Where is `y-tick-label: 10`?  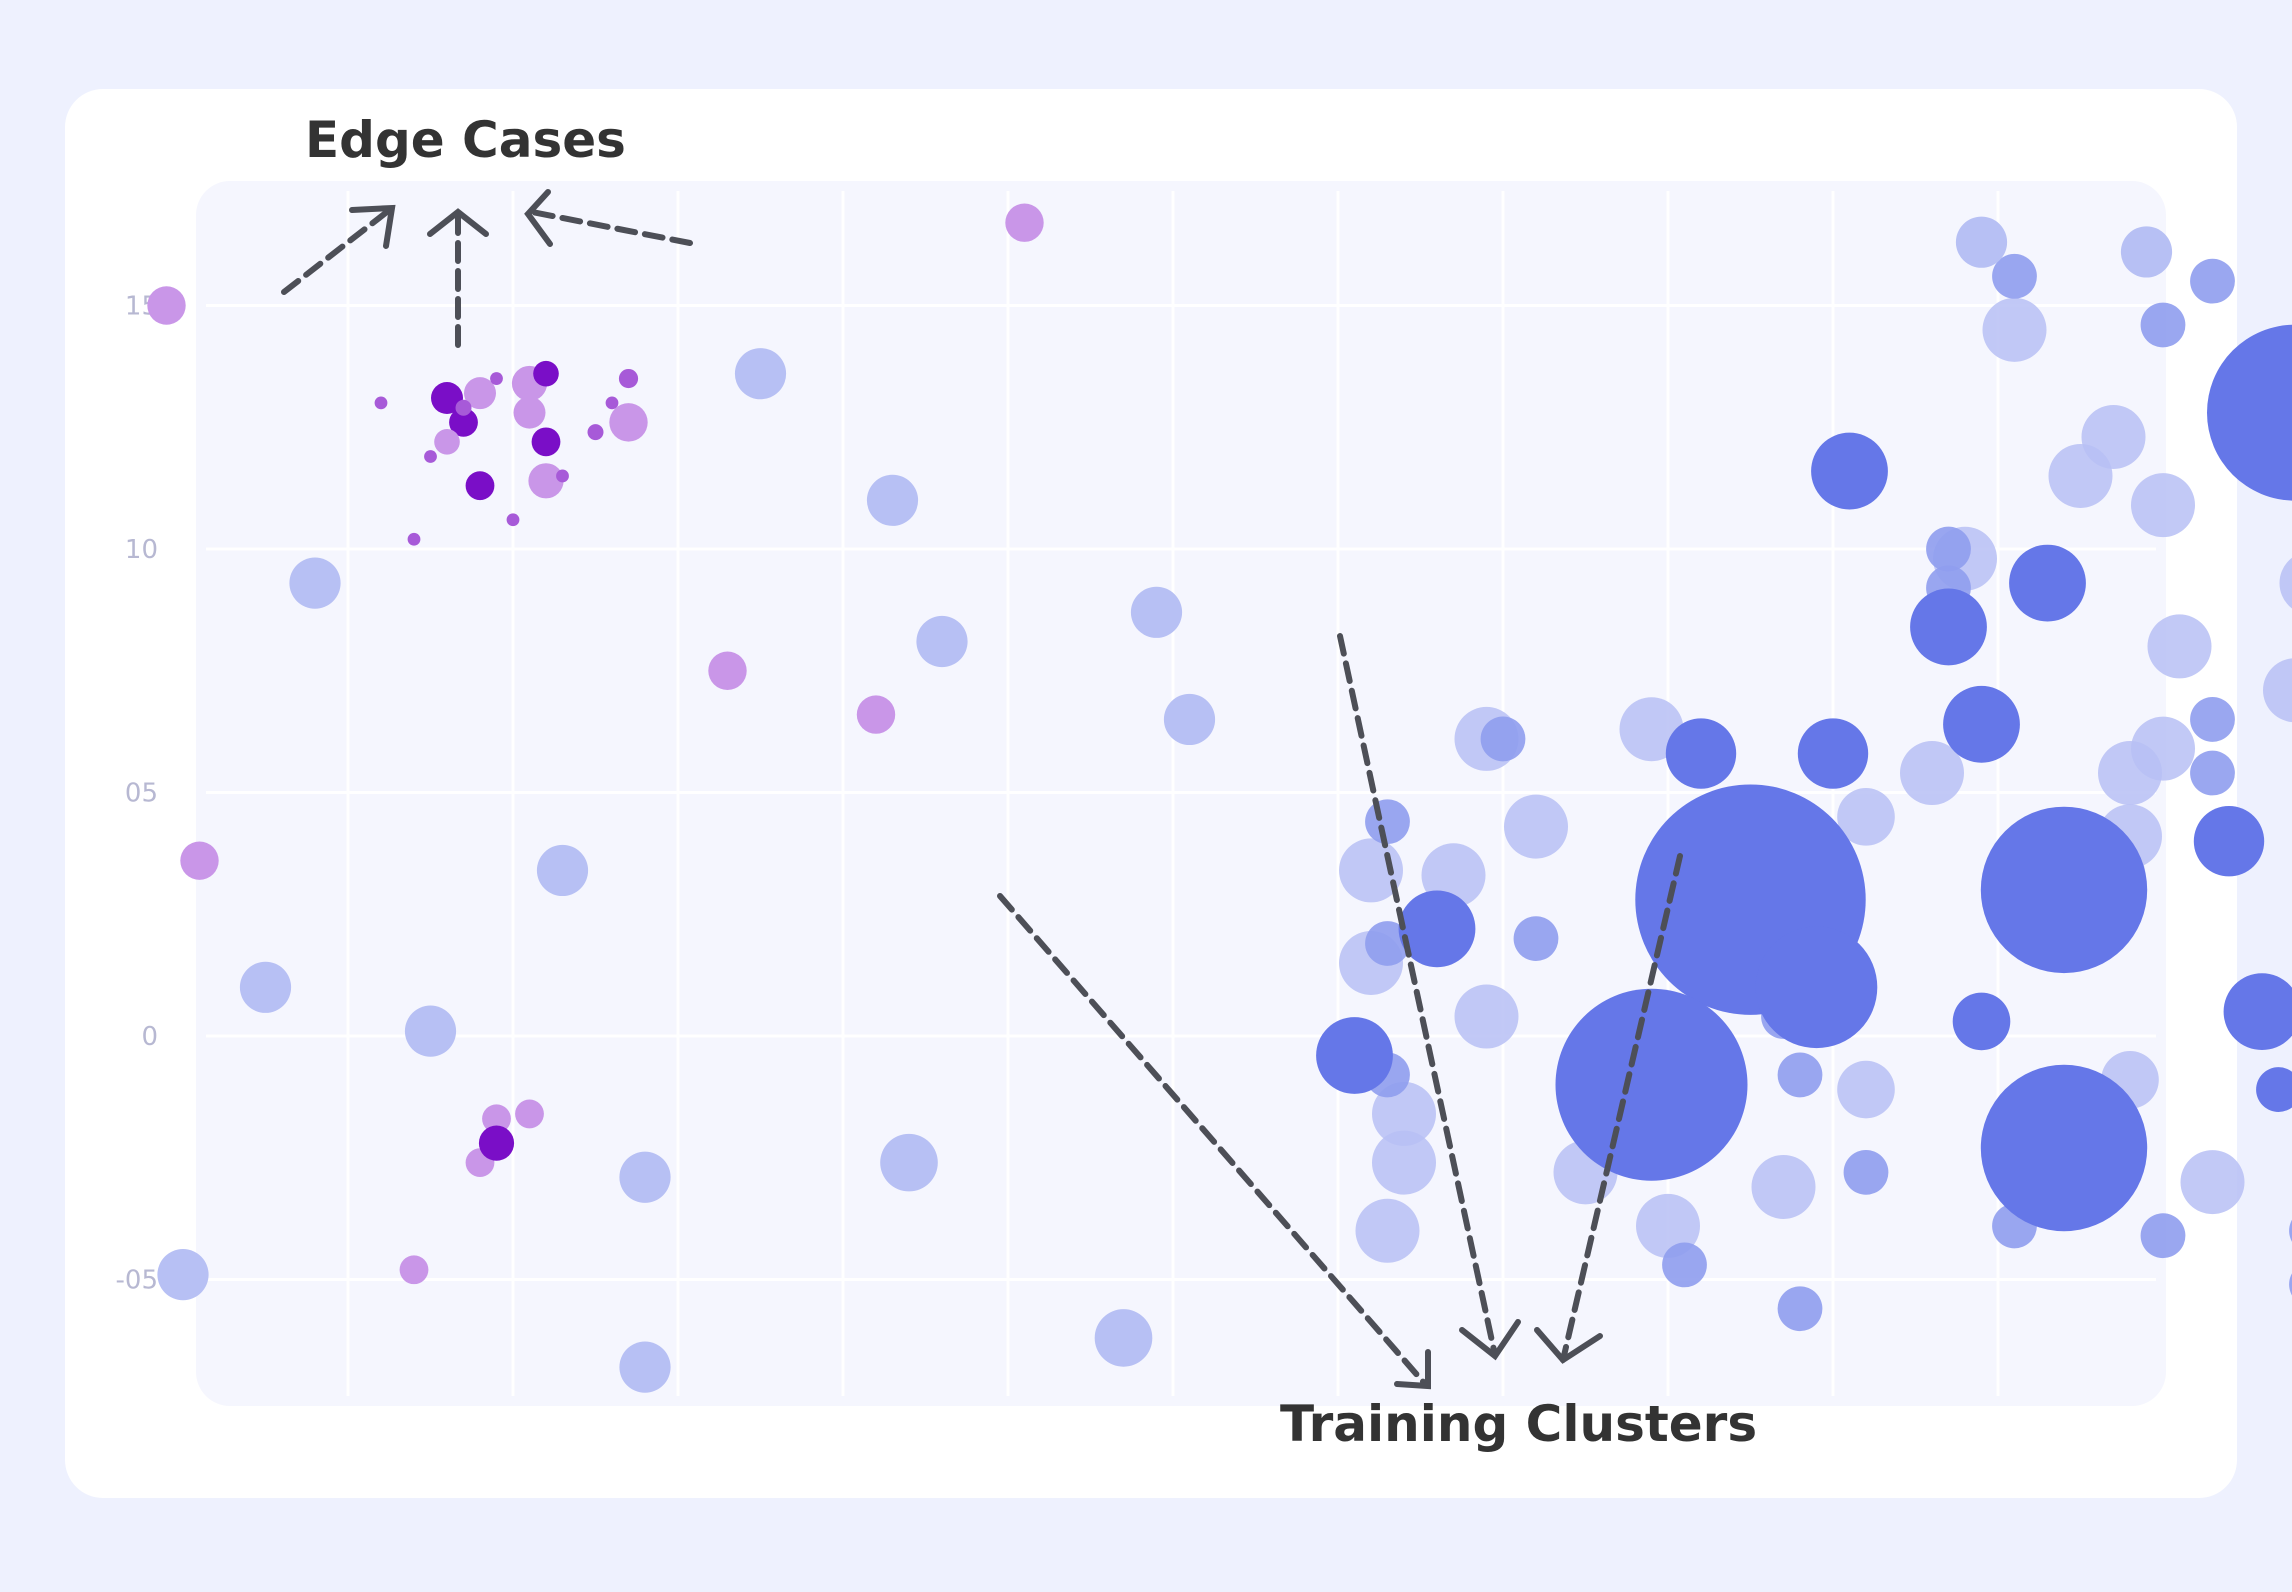 y-tick-label: 10 is located at coordinates (141, 550).